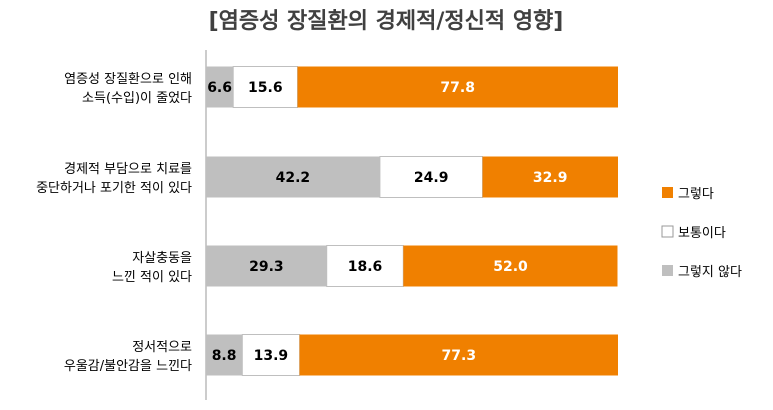 The height and width of the screenshot is (410, 773). I want to click on category-label: 염증성 장질환으로 인해 소득(수입)이 줄었다, so click(128, 89).